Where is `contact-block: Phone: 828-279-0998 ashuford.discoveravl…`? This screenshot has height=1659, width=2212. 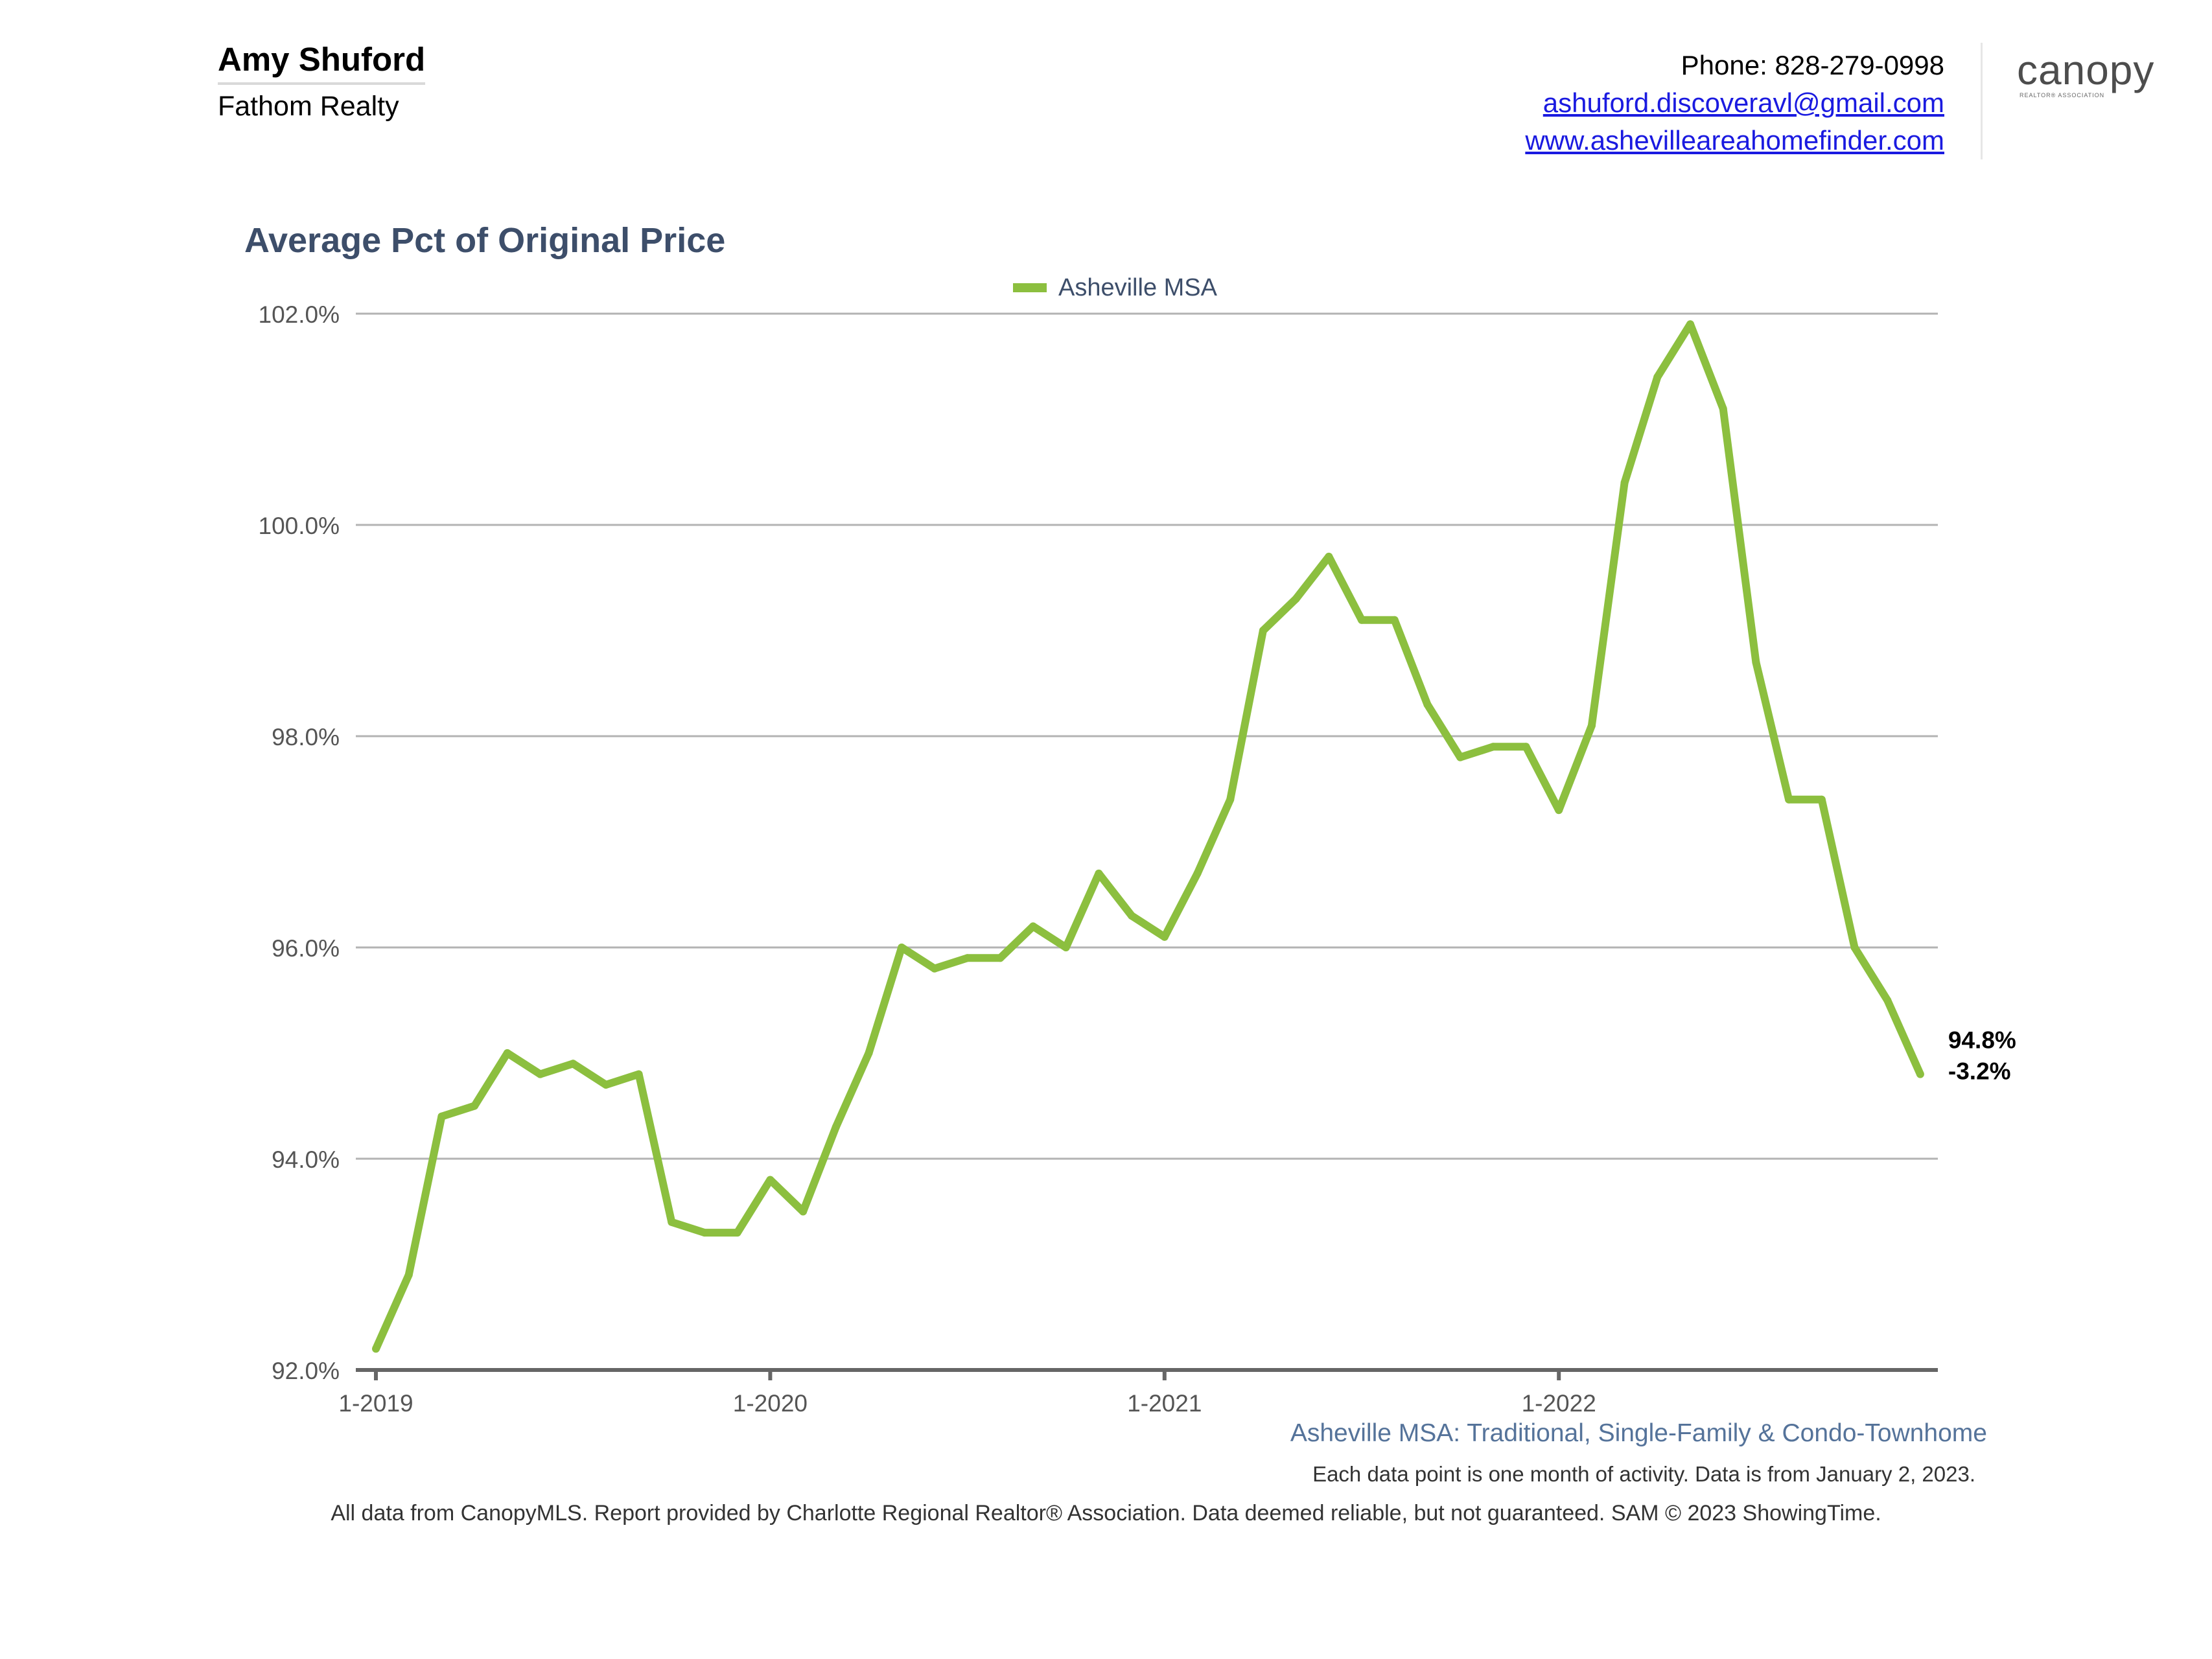 contact-block: Phone: 828-279-0998 ashuford.discoveravl… is located at coordinates (1734, 103).